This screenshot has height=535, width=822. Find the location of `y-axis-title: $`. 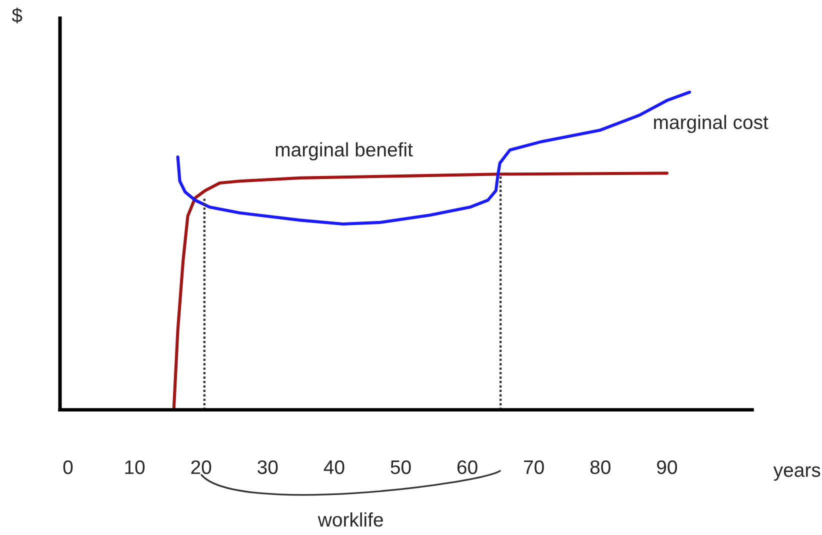

y-axis-title: $ is located at coordinates (17, 16).